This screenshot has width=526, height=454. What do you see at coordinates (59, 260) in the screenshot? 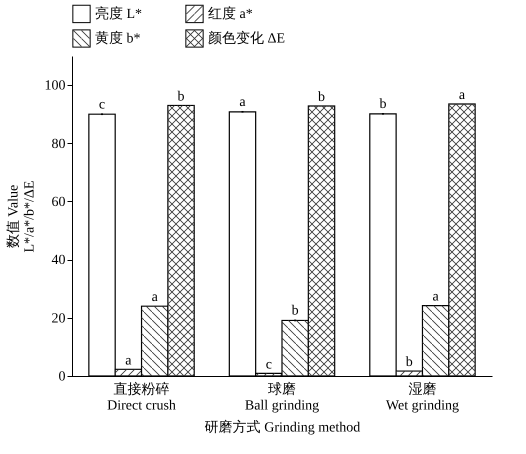
I see `y-tick-label: 40` at bounding box center [59, 260].